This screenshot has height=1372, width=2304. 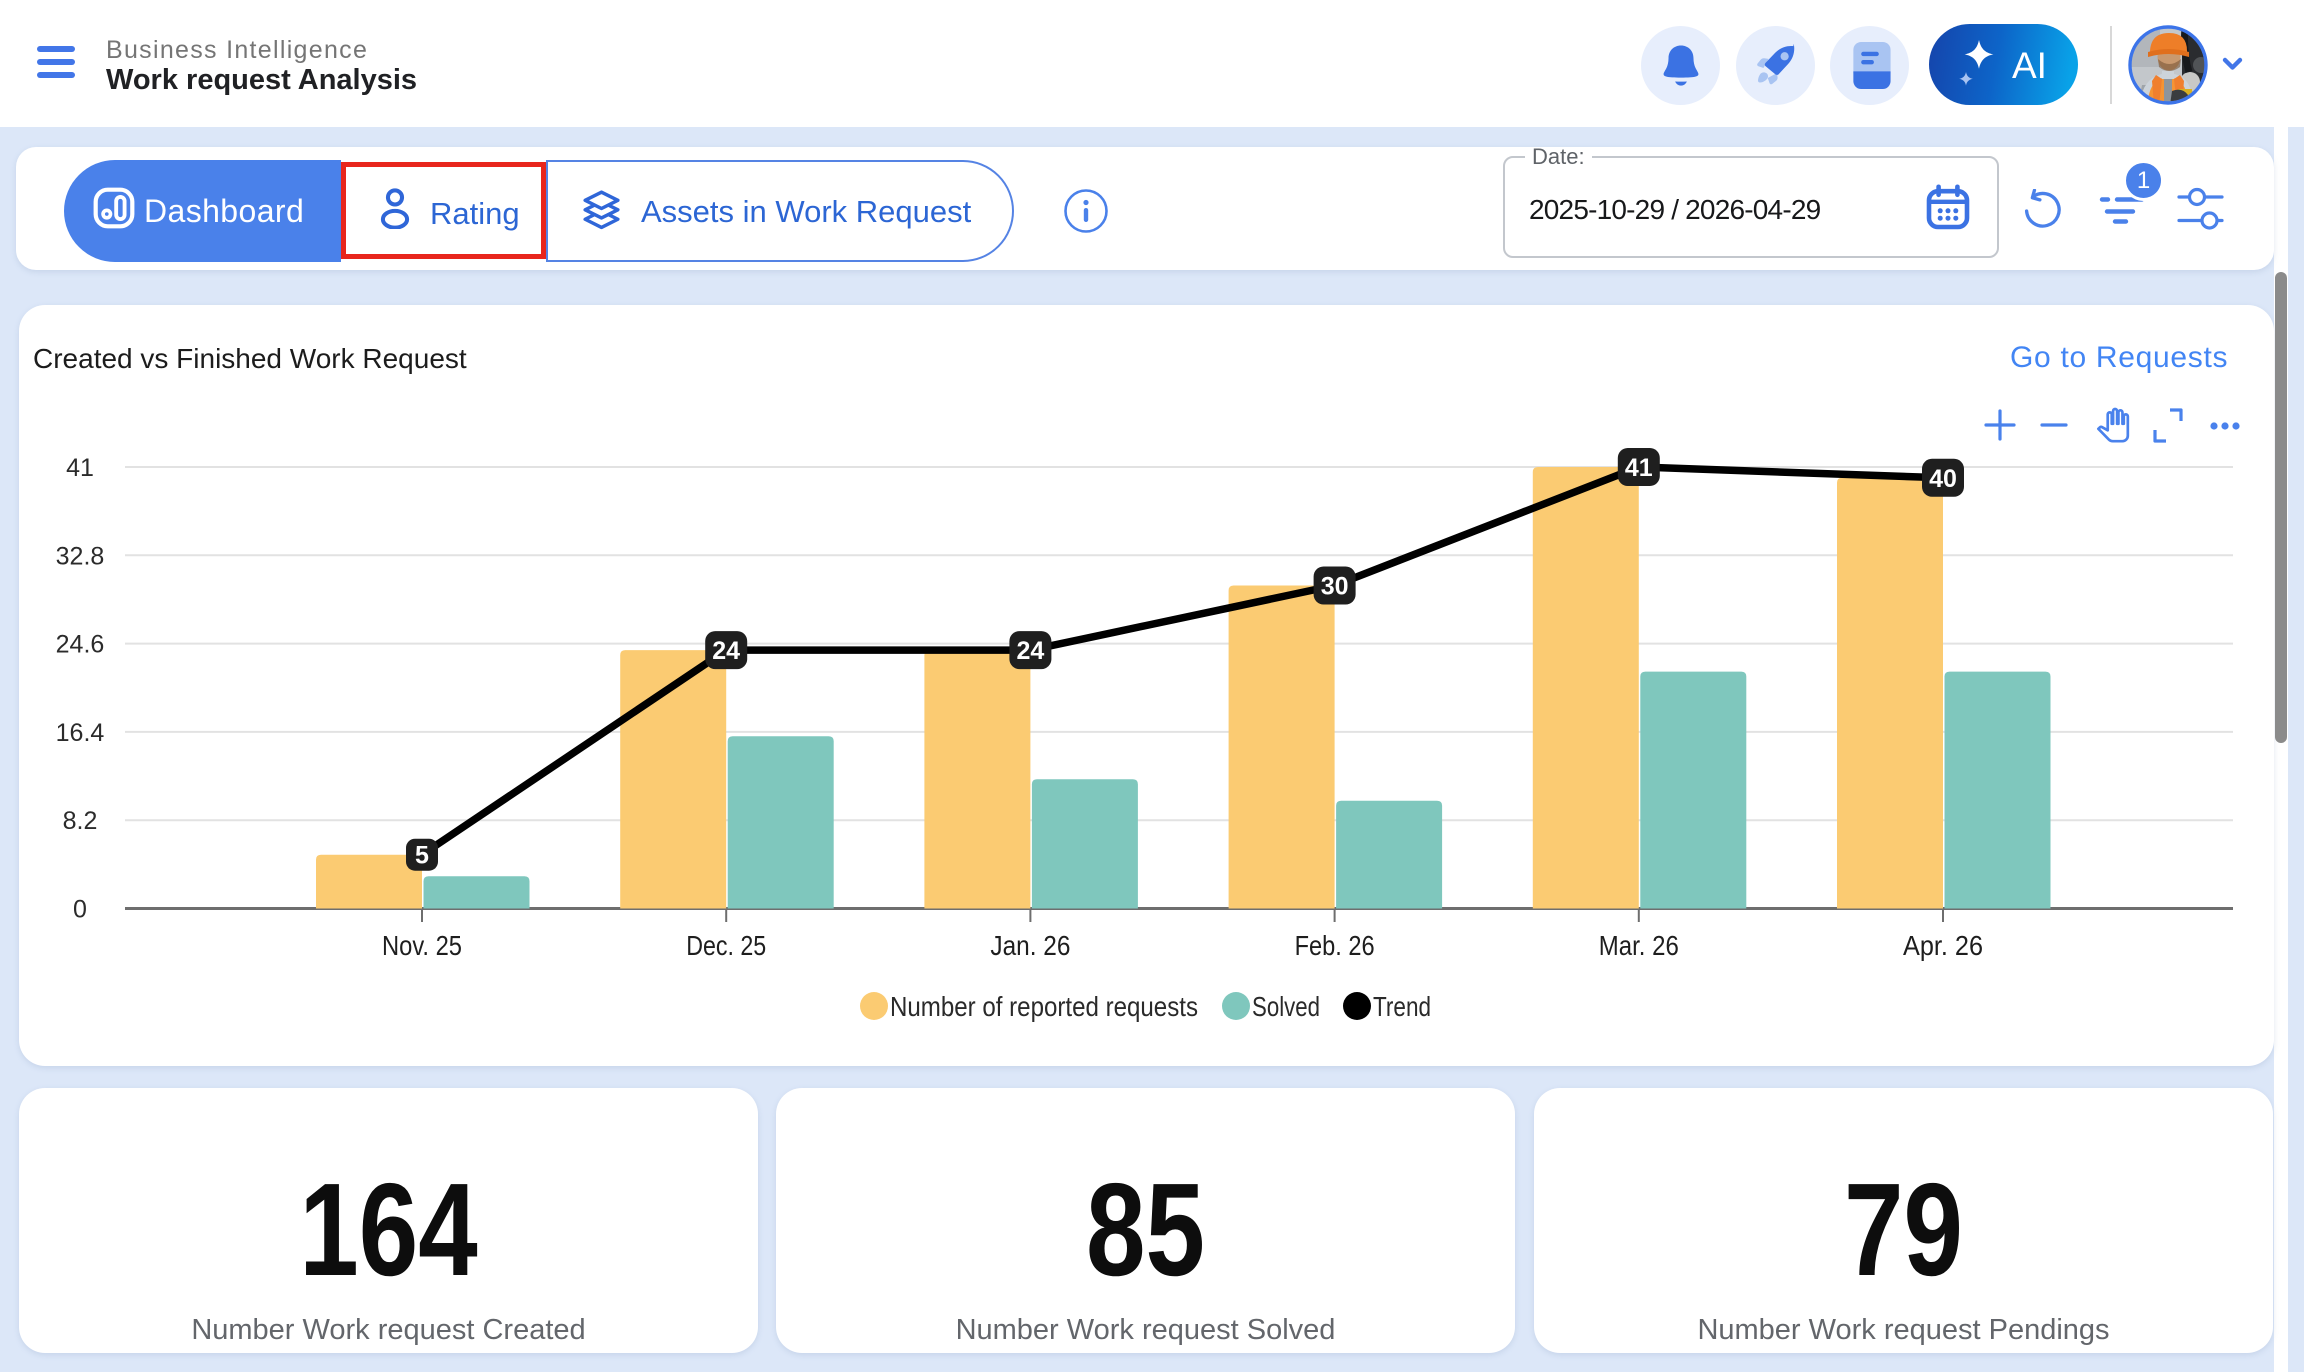 I want to click on svg-text: 16.4, so click(x=80, y=733).